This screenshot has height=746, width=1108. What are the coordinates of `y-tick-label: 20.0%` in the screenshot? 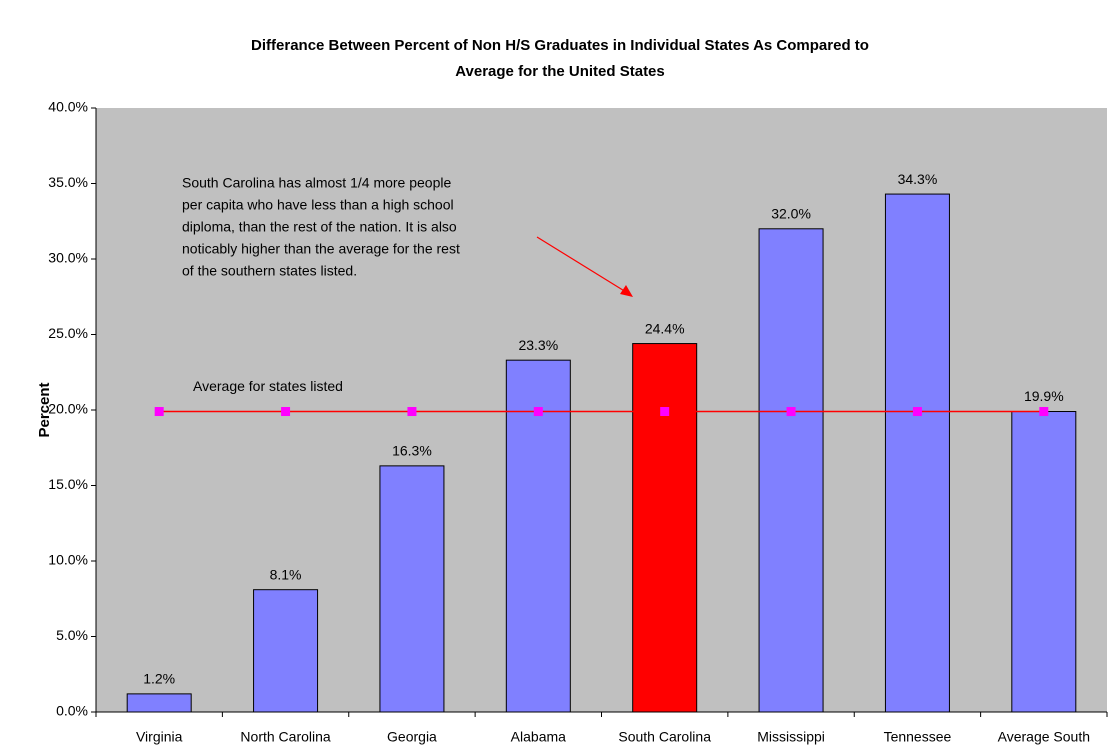 It's located at (68, 409).